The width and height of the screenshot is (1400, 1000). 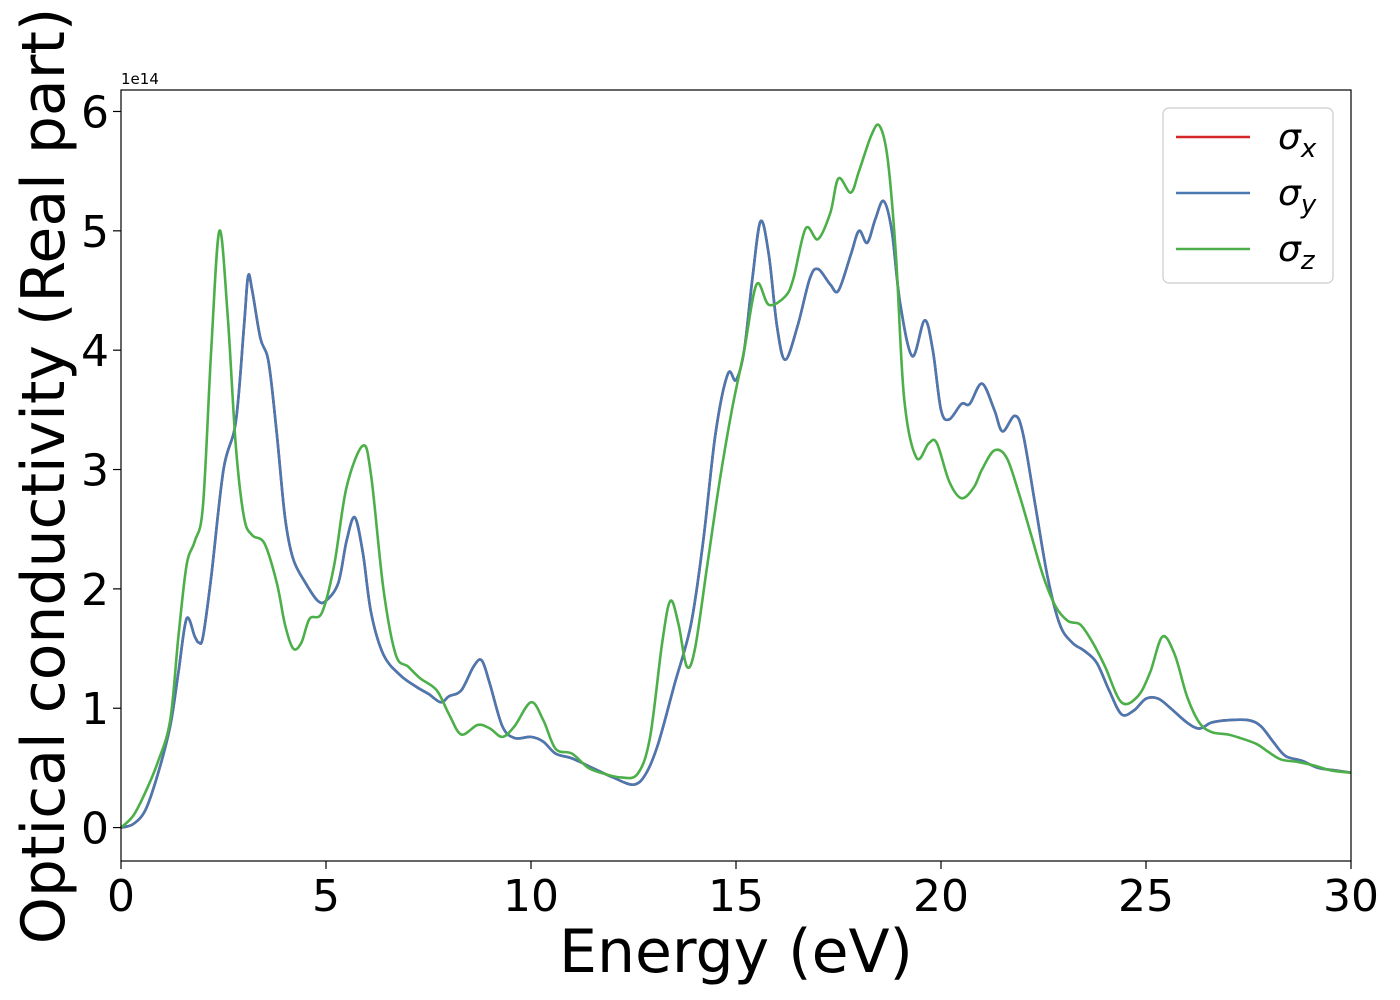 I want to click on x-tick-label: 0, so click(x=121, y=896).